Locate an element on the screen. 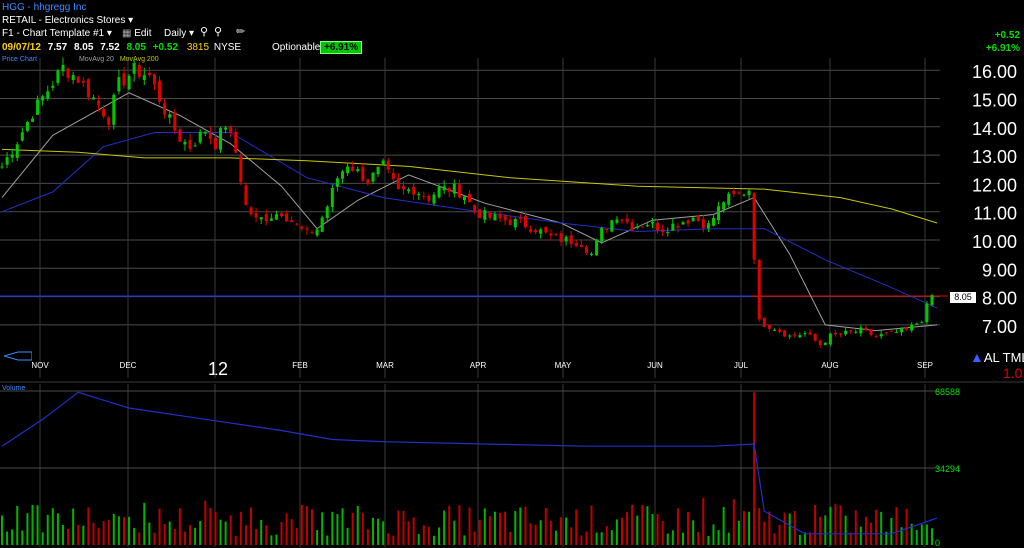  quote-high: 8.05 is located at coordinates (83, 47).